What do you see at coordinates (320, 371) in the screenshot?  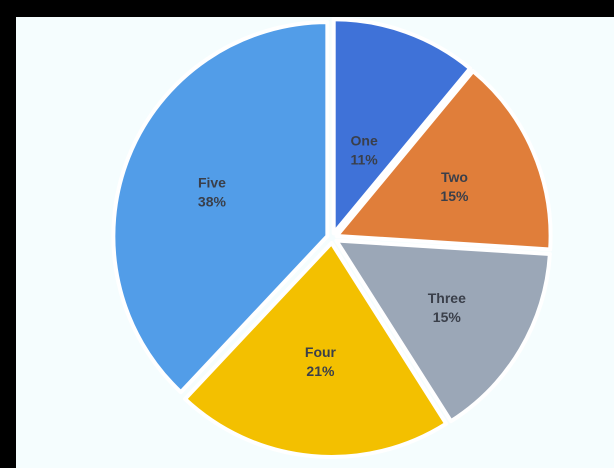 I see `slice-percent-label: 21%` at bounding box center [320, 371].